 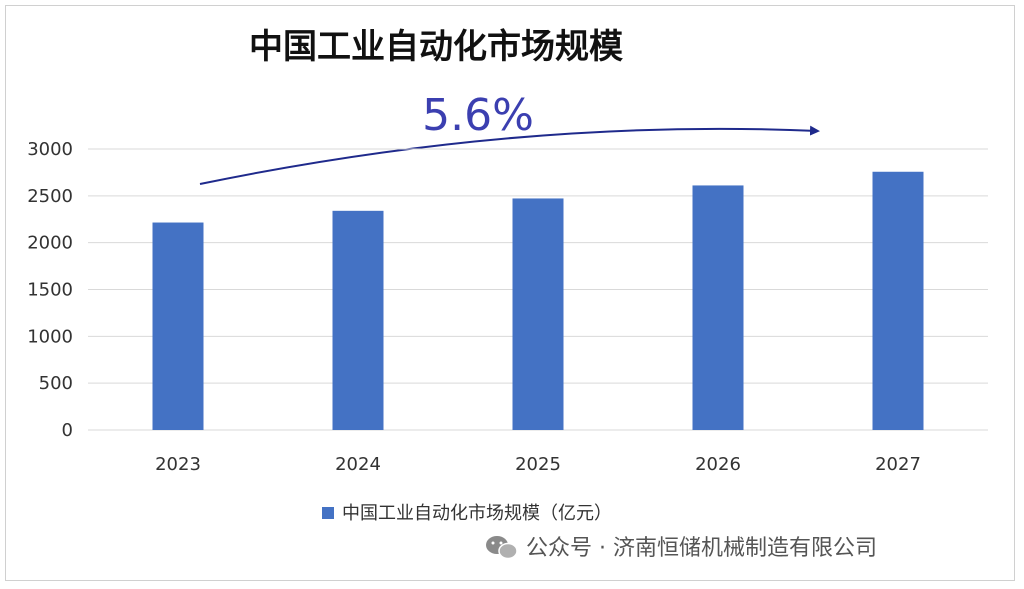 What do you see at coordinates (478, 115) in the screenshot?
I see `growth-rate-annotation: 5.6%` at bounding box center [478, 115].